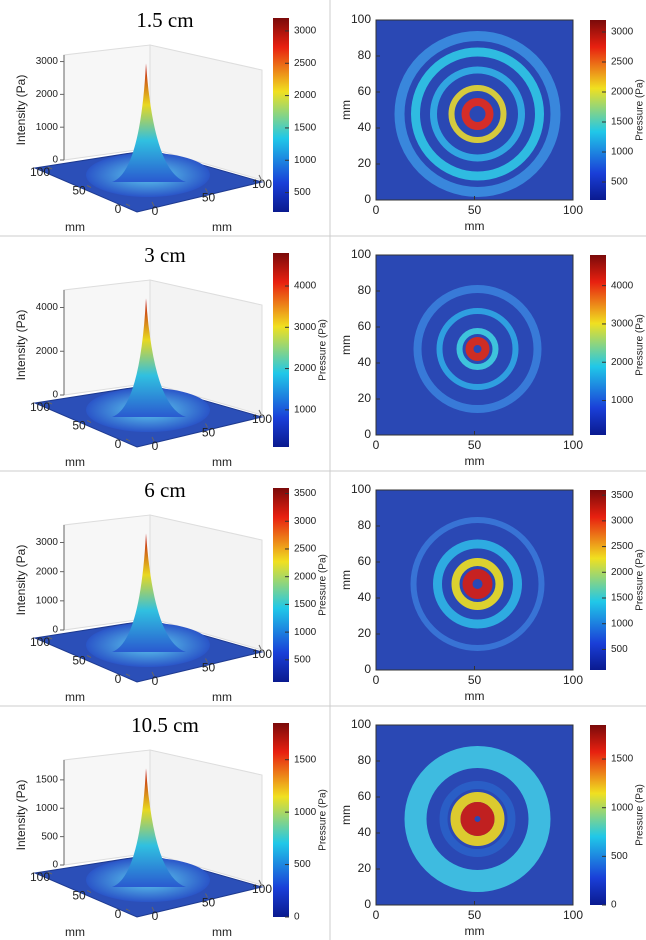 This screenshot has width=646, height=940. I want to click on colorbar-tick-label: 4000, so click(622, 285).